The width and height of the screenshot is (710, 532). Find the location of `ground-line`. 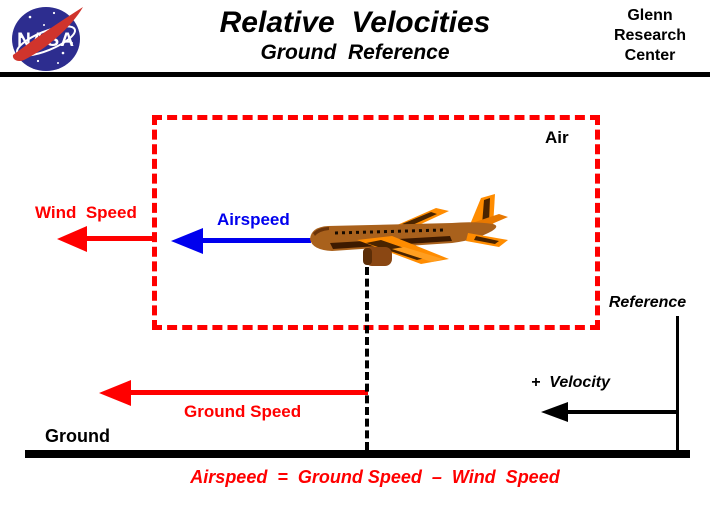

ground-line is located at coordinates (357, 454).